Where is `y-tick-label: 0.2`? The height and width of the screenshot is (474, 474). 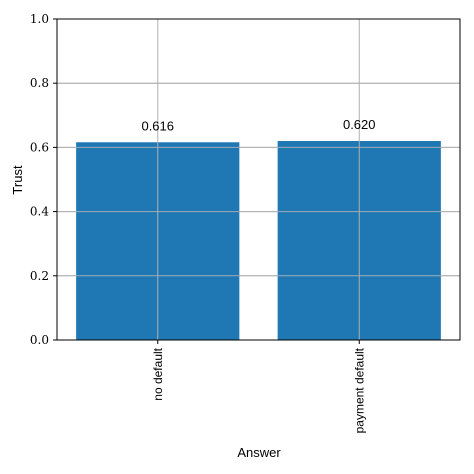 y-tick-label: 0.2 is located at coordinates (39, 276).